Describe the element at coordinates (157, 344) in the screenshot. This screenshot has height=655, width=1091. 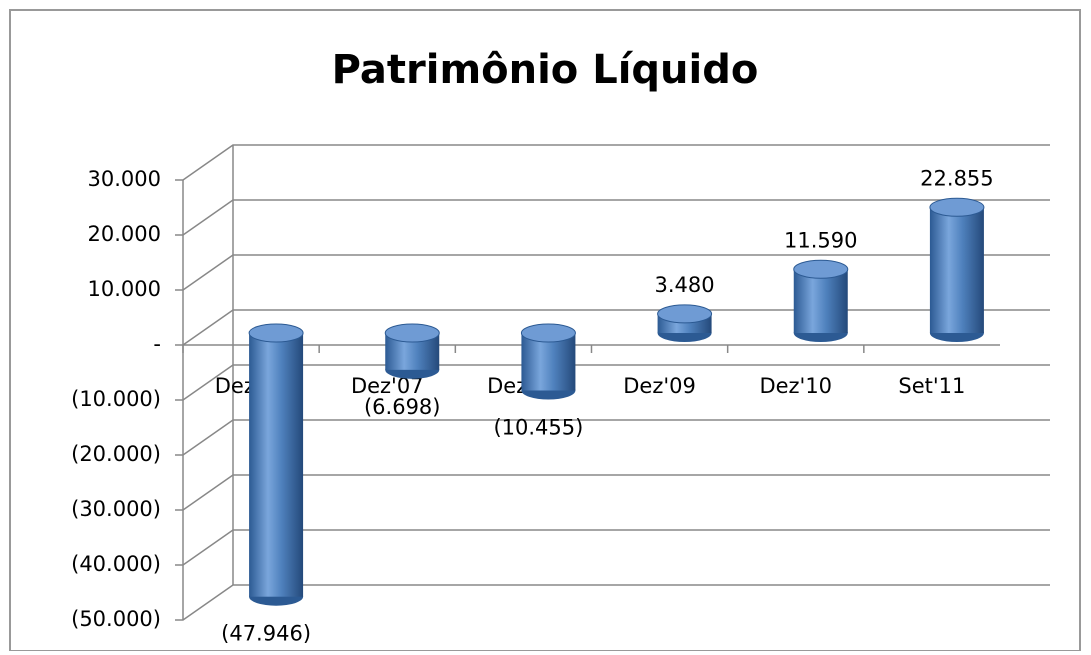
I see `y-tick-label: -` at that location.